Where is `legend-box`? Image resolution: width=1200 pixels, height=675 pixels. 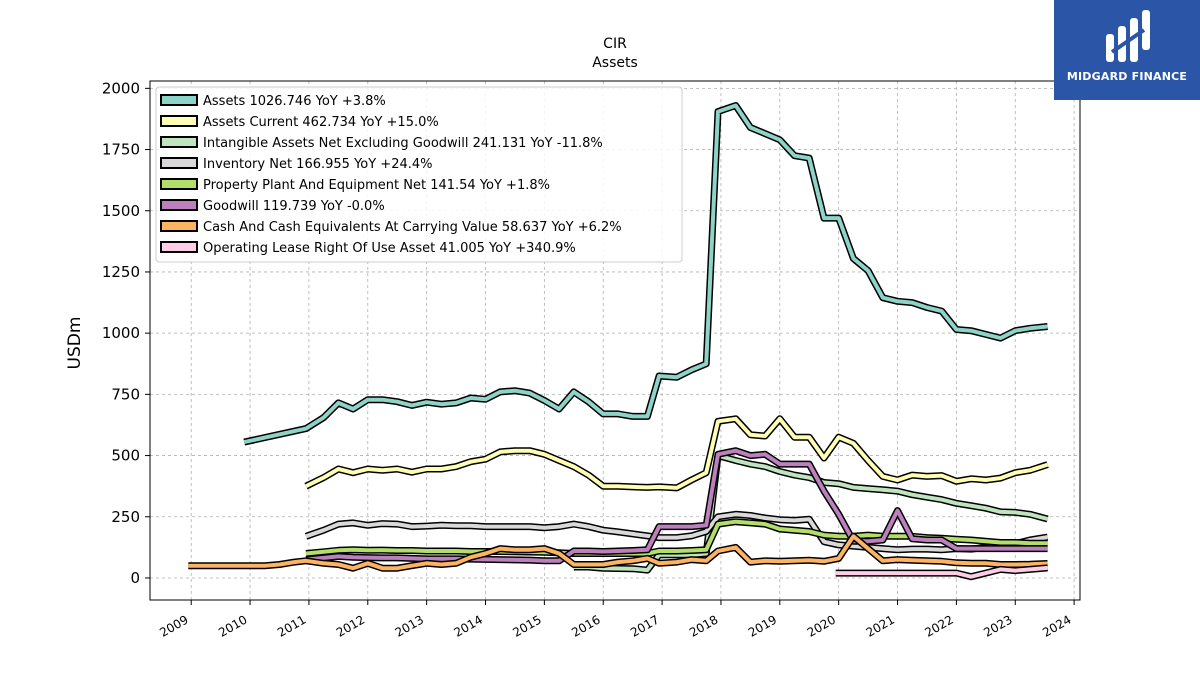
legend-box is located at coordinates (419, 174).